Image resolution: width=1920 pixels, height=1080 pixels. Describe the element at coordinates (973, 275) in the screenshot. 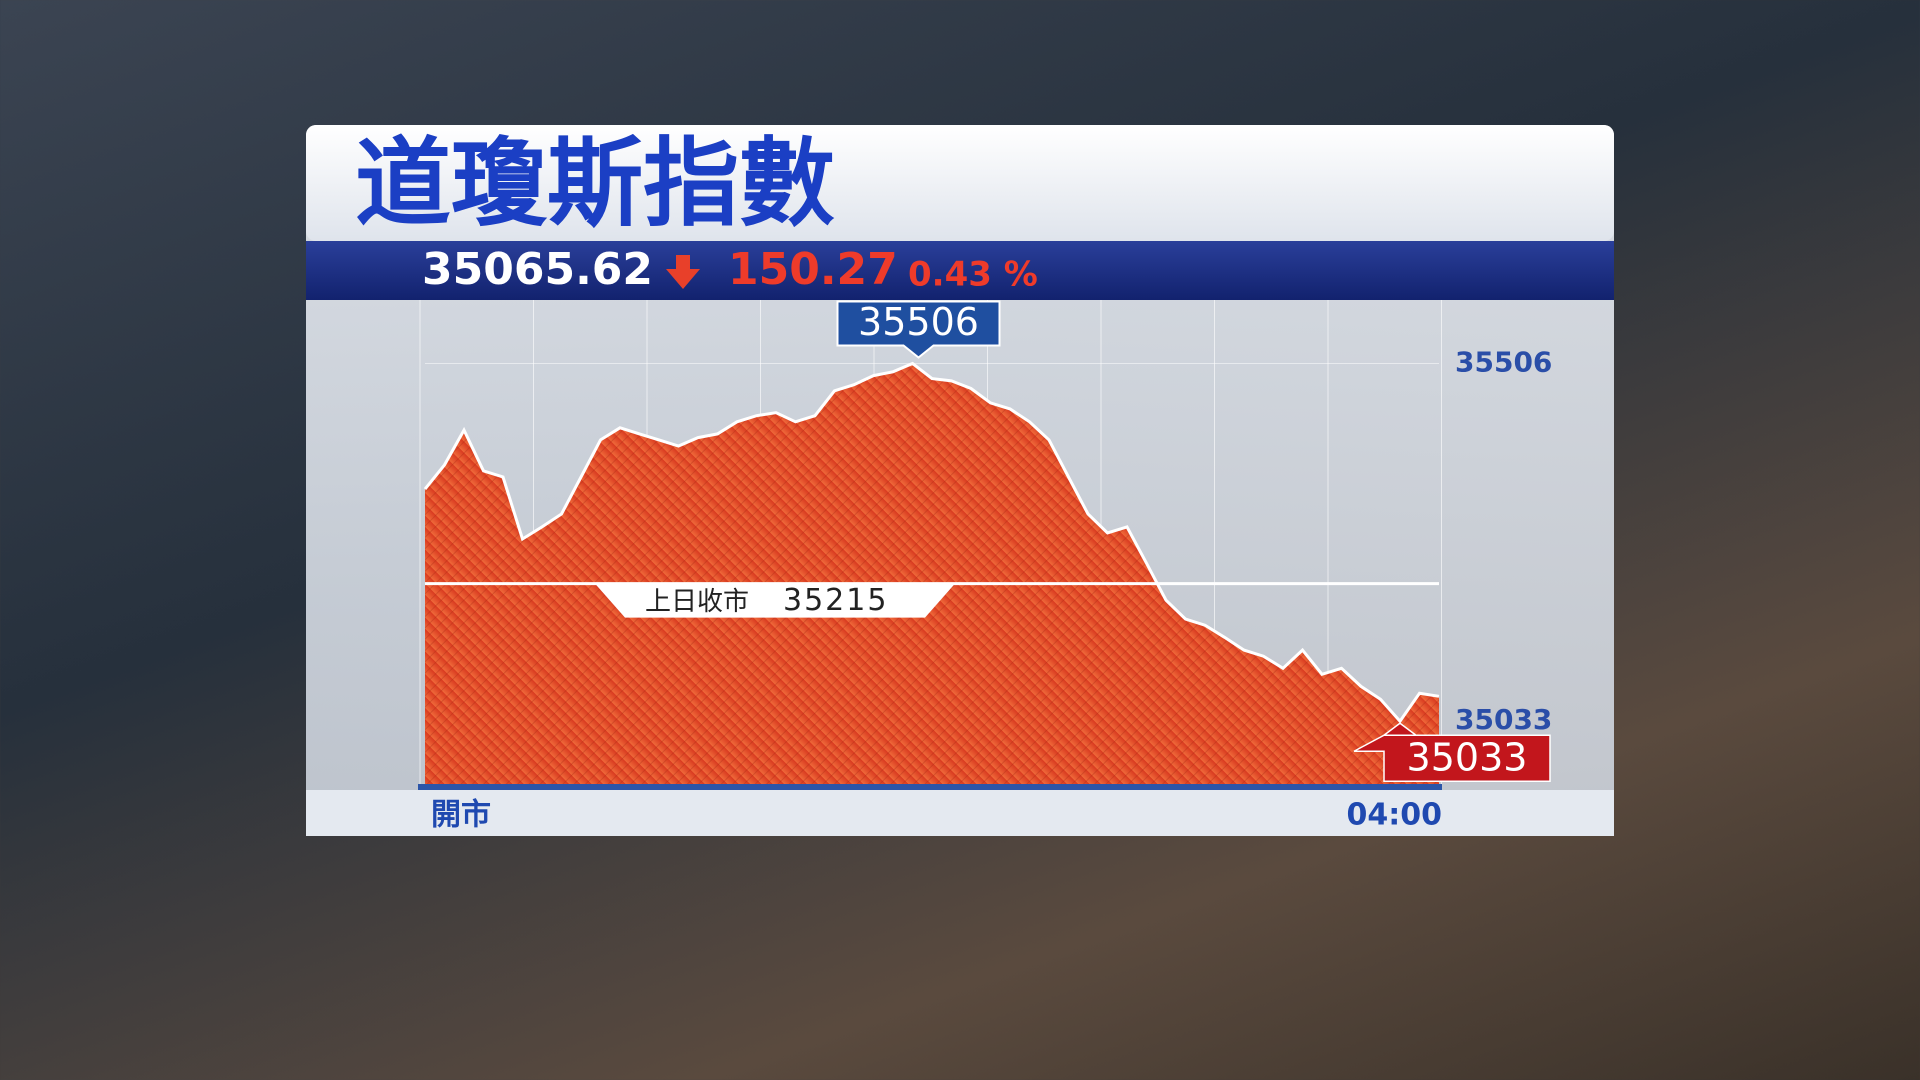

I see `change-pct: 0.43 %` at that location.